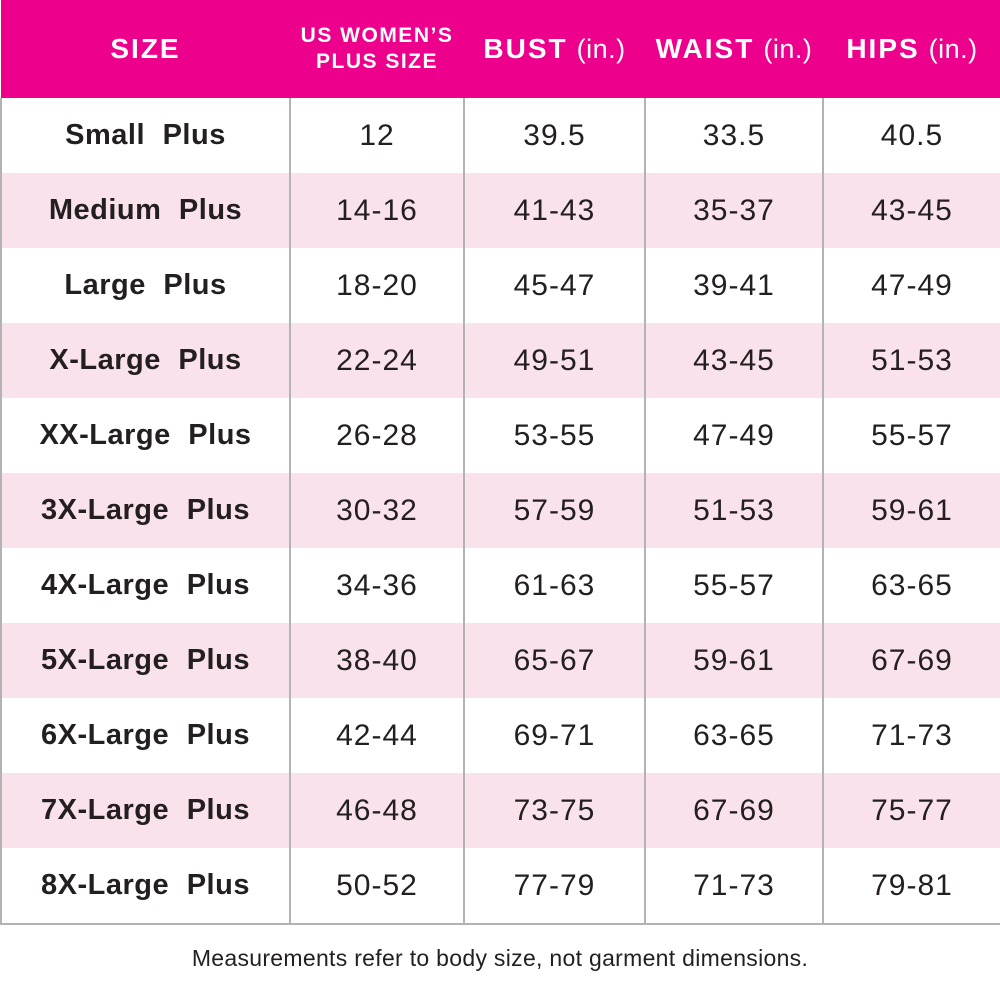 Image resolution: width=1000 pixels, height=1000 pixels. What do you see at coordinates (911, 285) in the screenshot?
I see `cell-hips: 47-49` at bounding box center [911, 285].